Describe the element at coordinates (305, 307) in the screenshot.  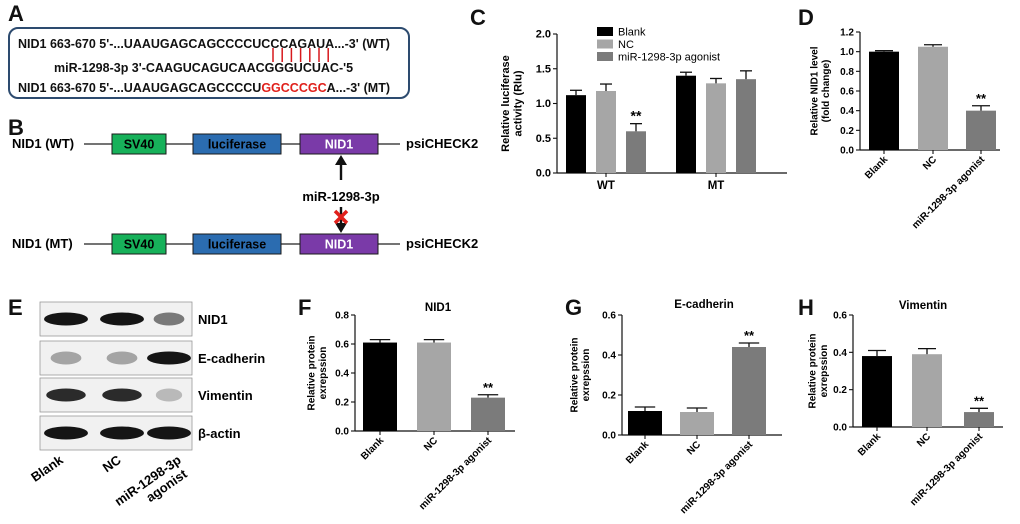
I see `panel-label-f: F` at that location.